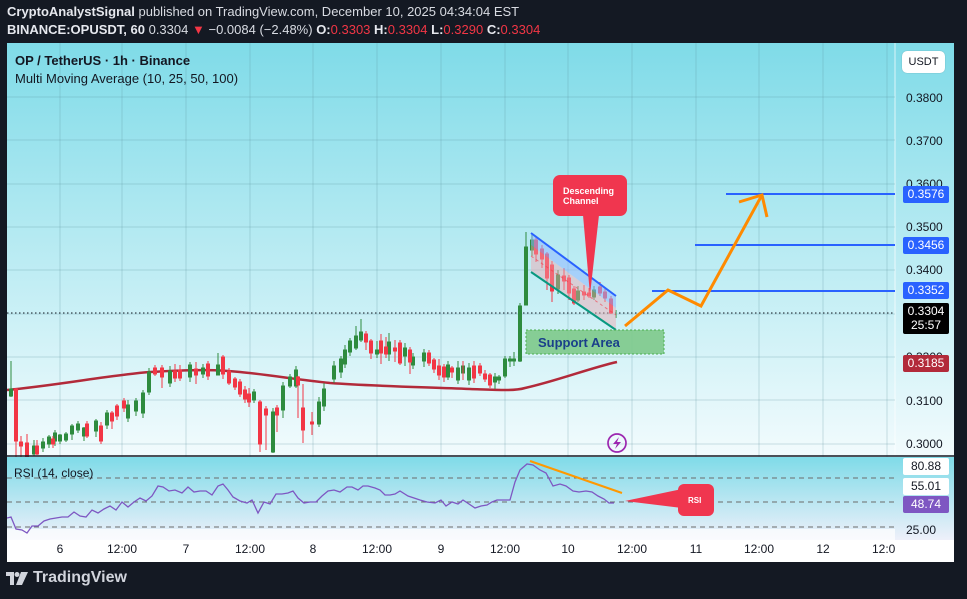 The height and width of the screenshot is (599, 967). What do you see at coordinates (924, 227) in the screenshot?
I see `price-tick: 0.3500` at bounding box center [924, 227].